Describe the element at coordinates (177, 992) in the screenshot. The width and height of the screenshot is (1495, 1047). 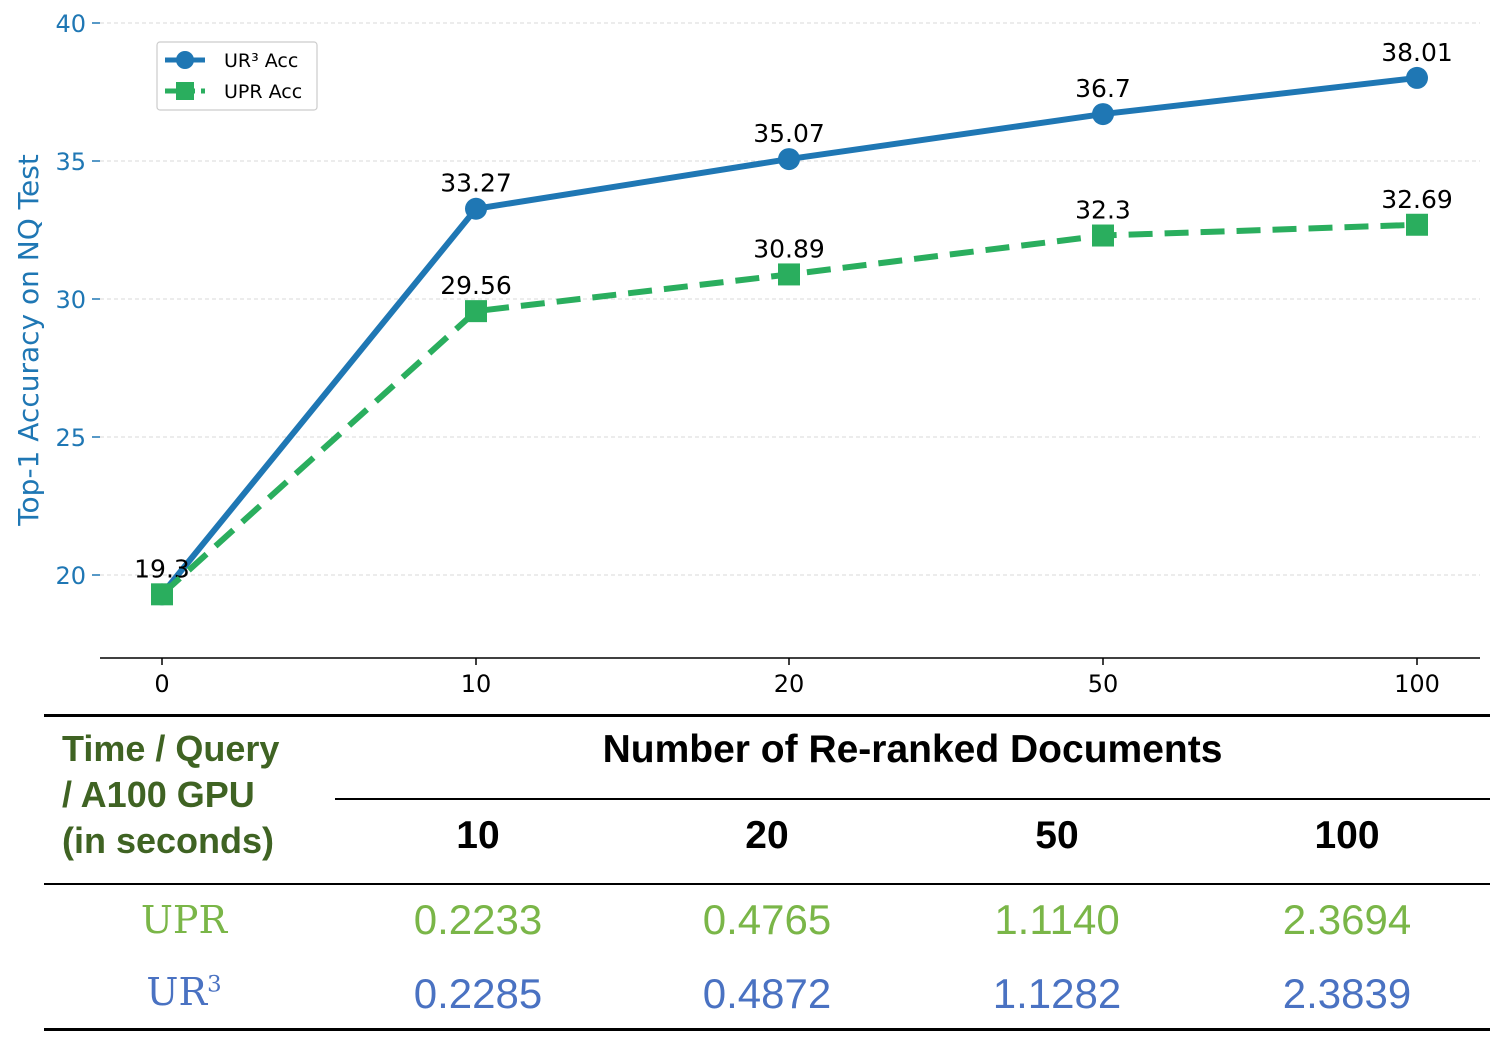
I see `row-label-ur3-text: UR` at that location.